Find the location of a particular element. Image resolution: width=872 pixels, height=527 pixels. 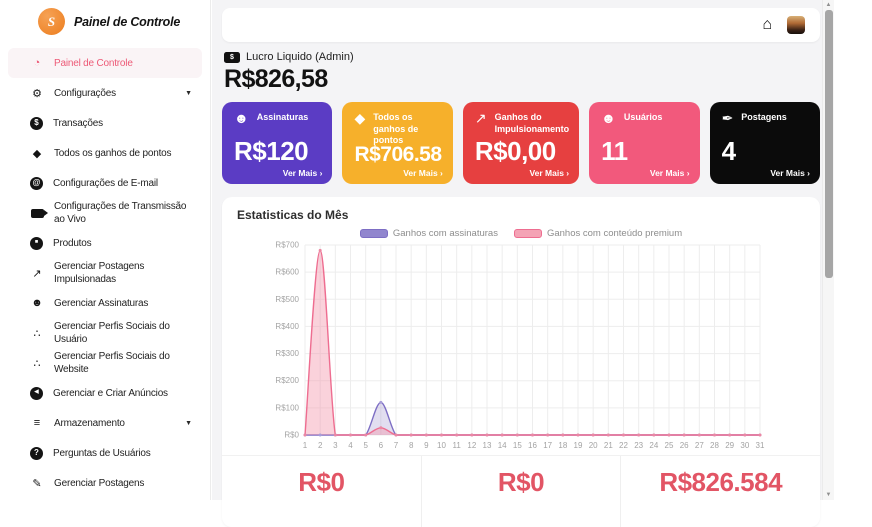

sidebar-item-perguntas-de-usuarios: ? Perguntas de Usuários is located at coordinates (105, 453).